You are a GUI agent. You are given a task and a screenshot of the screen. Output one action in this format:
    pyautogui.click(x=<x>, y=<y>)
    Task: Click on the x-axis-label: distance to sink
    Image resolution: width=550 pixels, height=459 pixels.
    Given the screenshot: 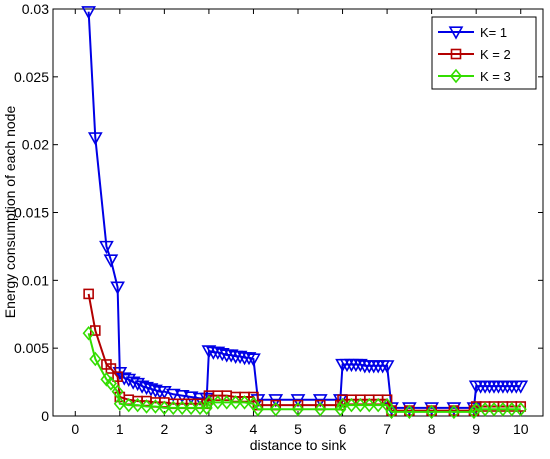 What is the action you would take?
    pyautogui.click(x=298, y=445)
    